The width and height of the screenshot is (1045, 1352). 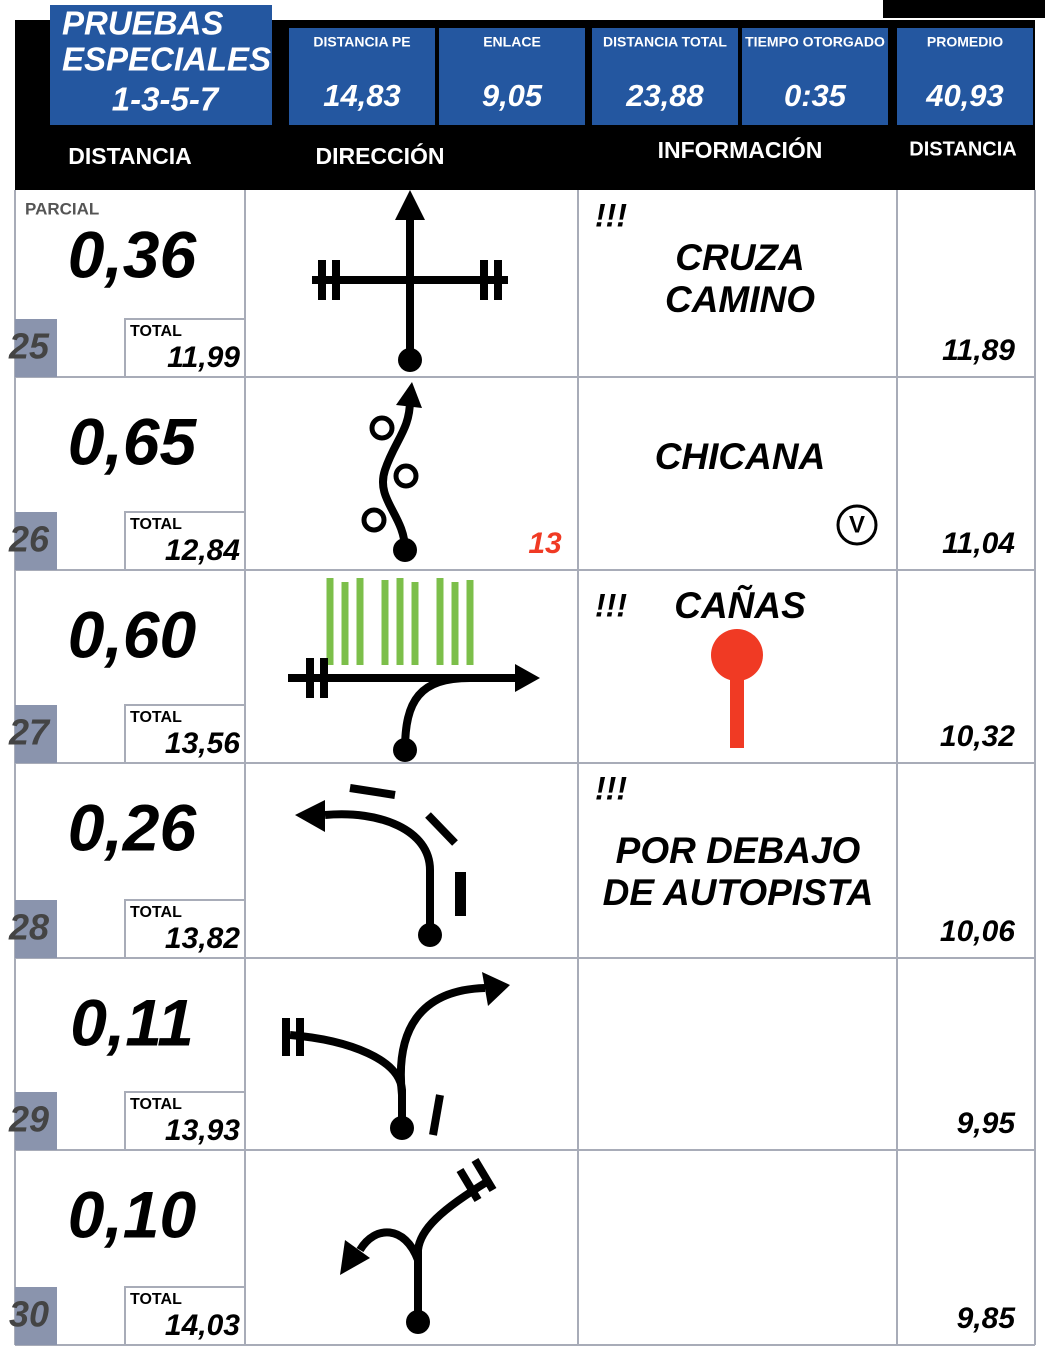 I want to click on icon-fork-left, so click(x=418, y=1245).